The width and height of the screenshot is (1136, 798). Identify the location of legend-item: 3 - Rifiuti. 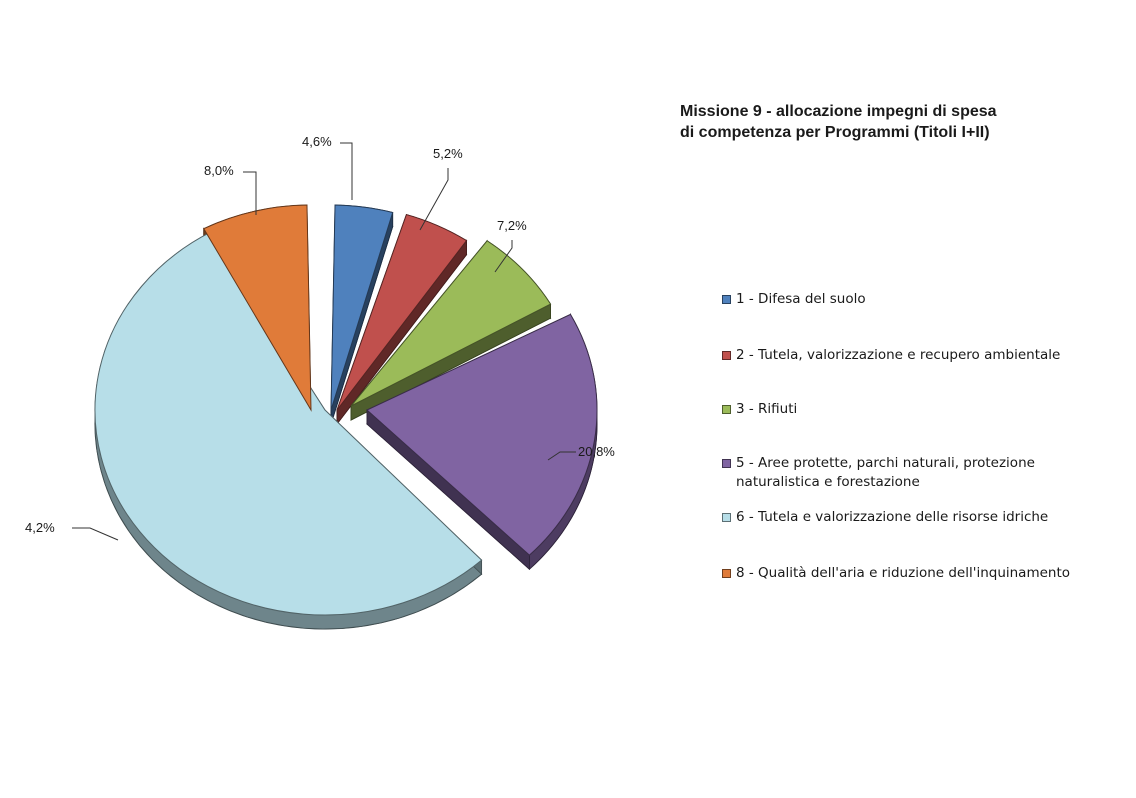
(912, 409).